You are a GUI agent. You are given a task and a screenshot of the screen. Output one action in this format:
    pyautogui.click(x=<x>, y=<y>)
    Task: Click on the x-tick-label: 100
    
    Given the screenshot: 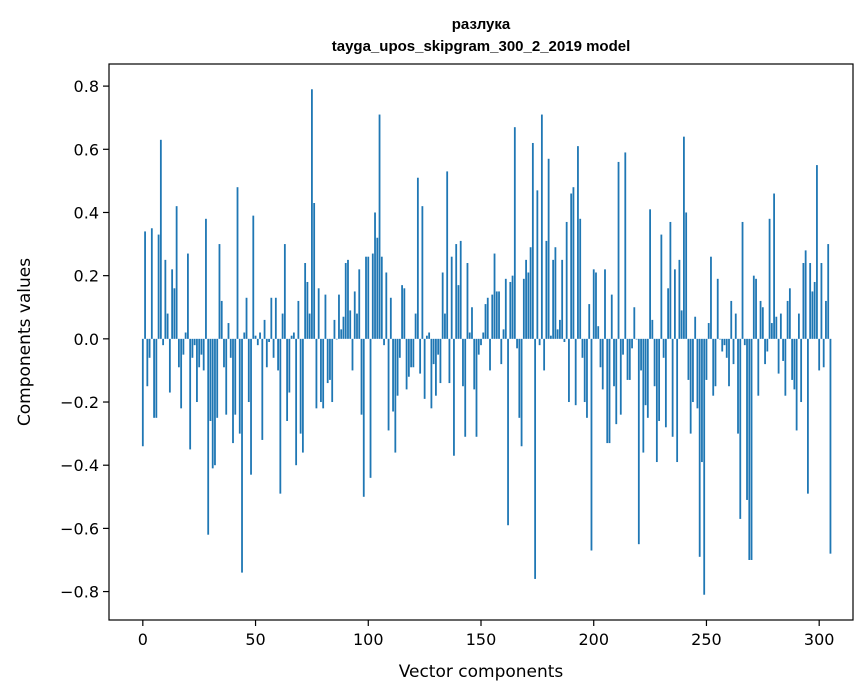 What is the action you would take?
    pyautogui.click(x=368, y=639)
    